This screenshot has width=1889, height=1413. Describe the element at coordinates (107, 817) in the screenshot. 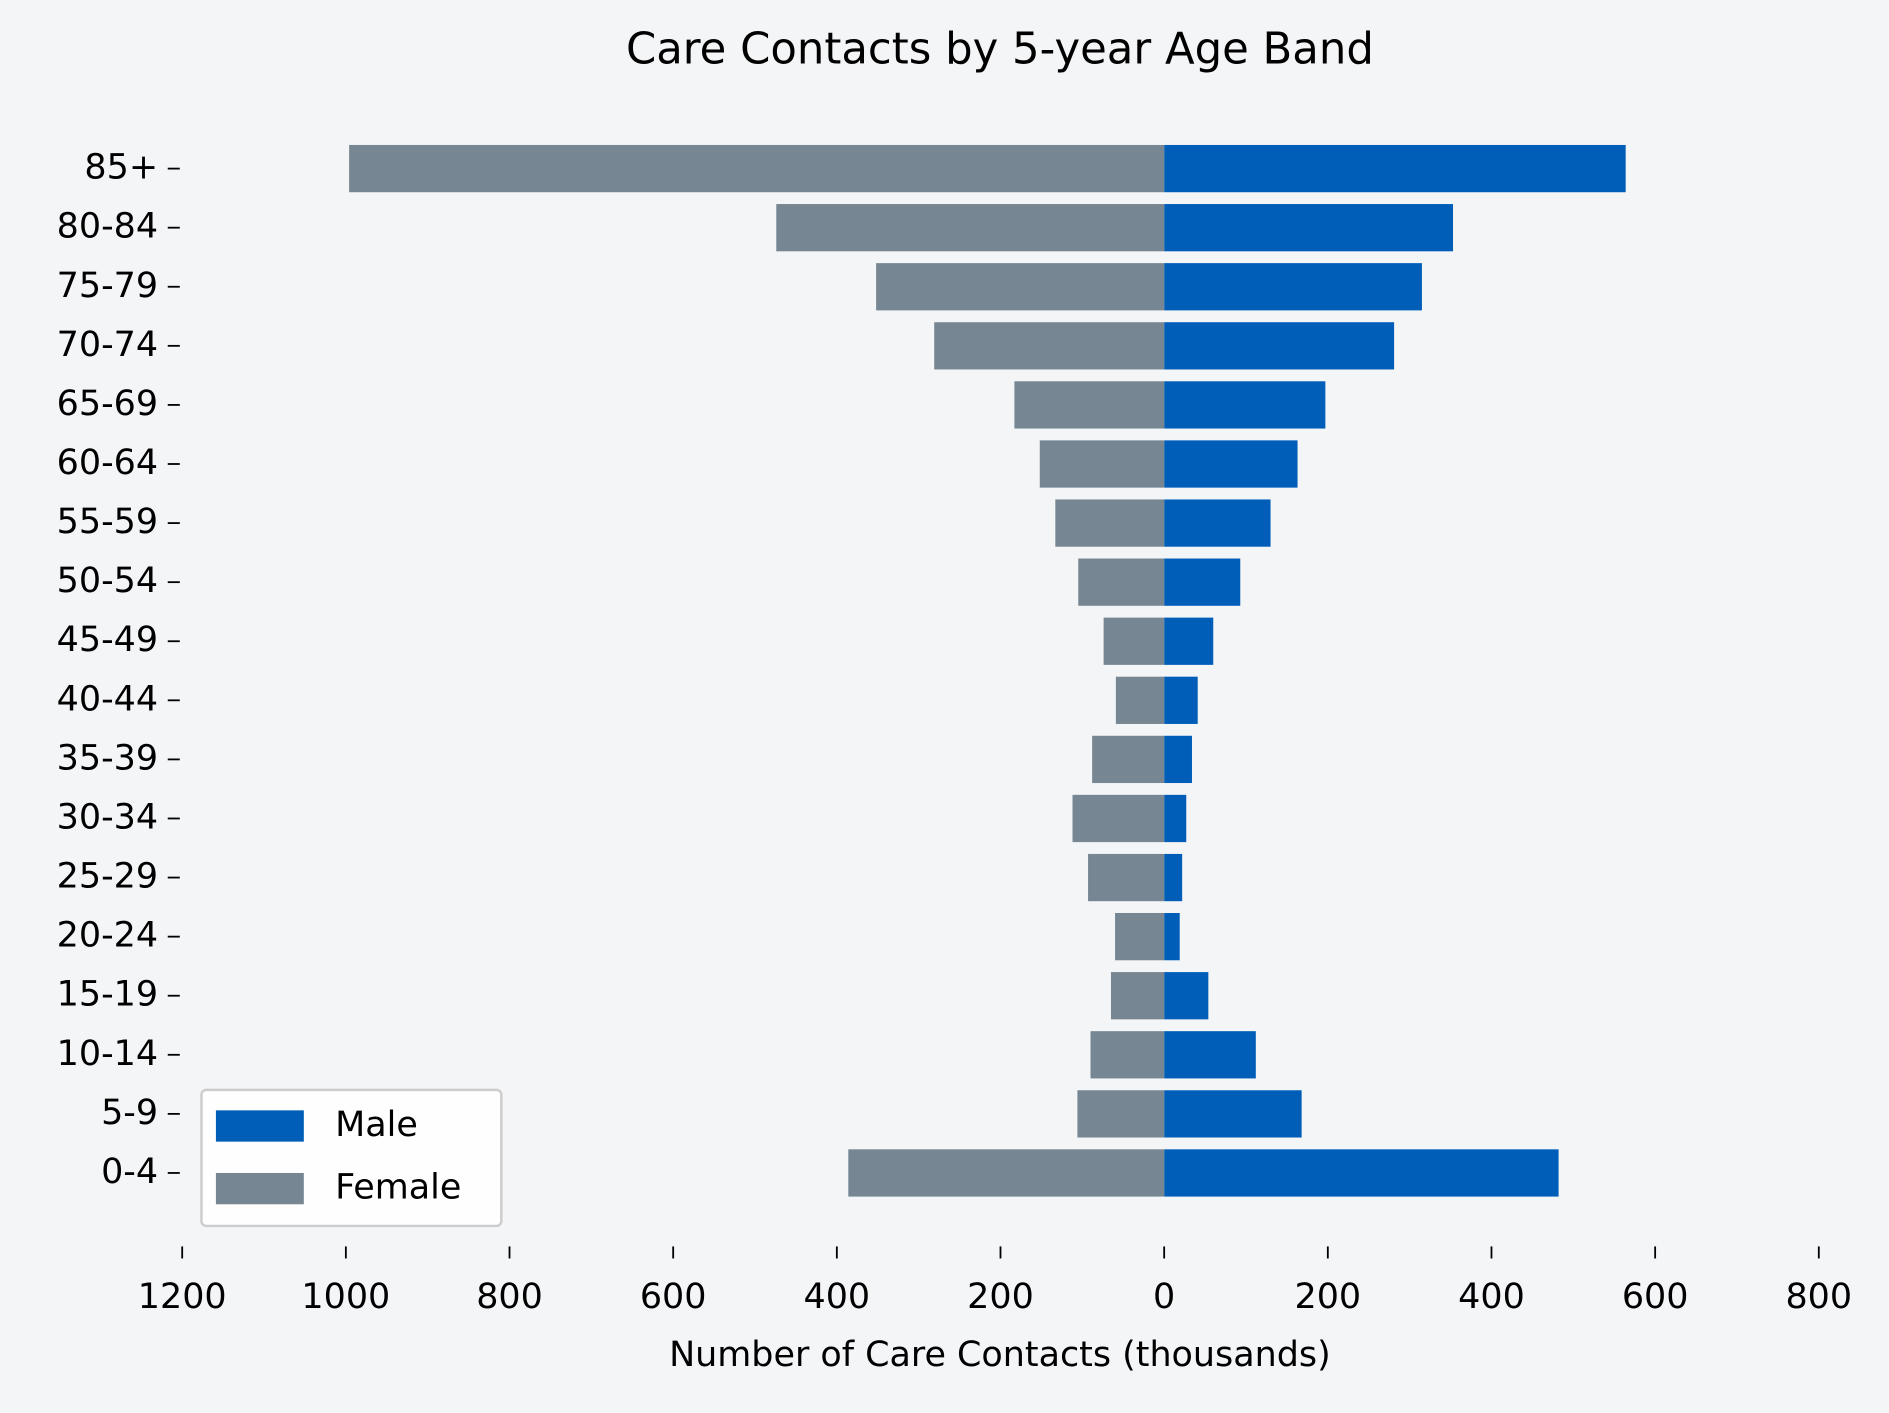

I see `y-tick-label: 30-34` at that location.